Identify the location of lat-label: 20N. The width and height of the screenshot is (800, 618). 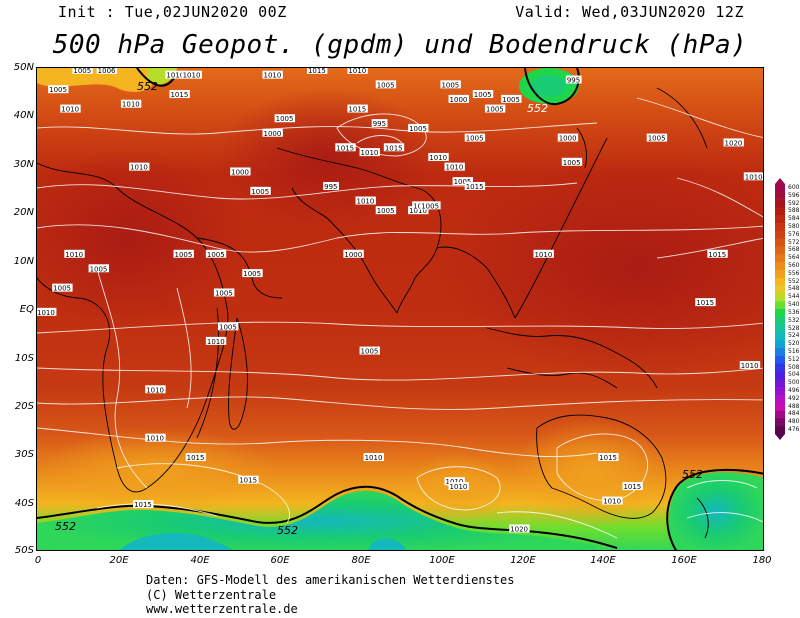
(23, 212).